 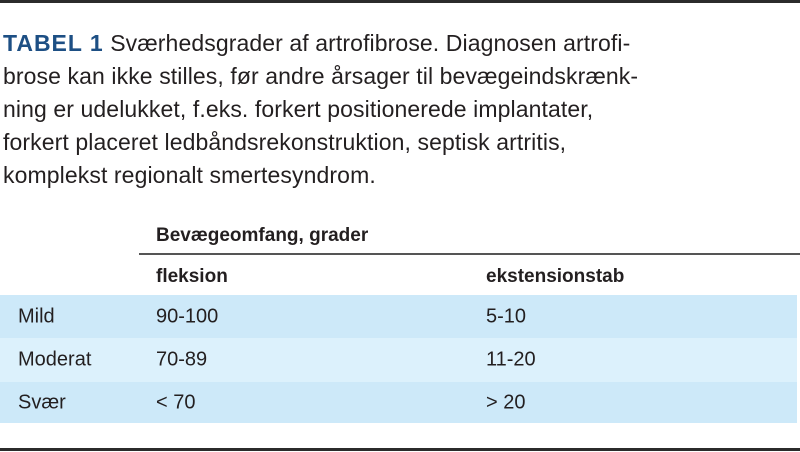 What do you see at coordinates (53, 43) in the screenshot?
I see `table-label: TABEL 1` at bounding box center [53, 43].